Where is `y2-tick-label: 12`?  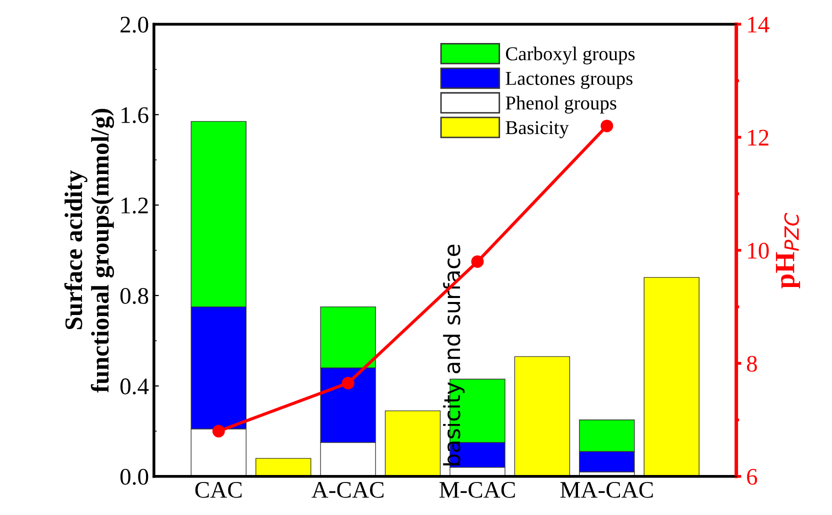 y2-tick-label: 12 is located at coordinates (758, 138).